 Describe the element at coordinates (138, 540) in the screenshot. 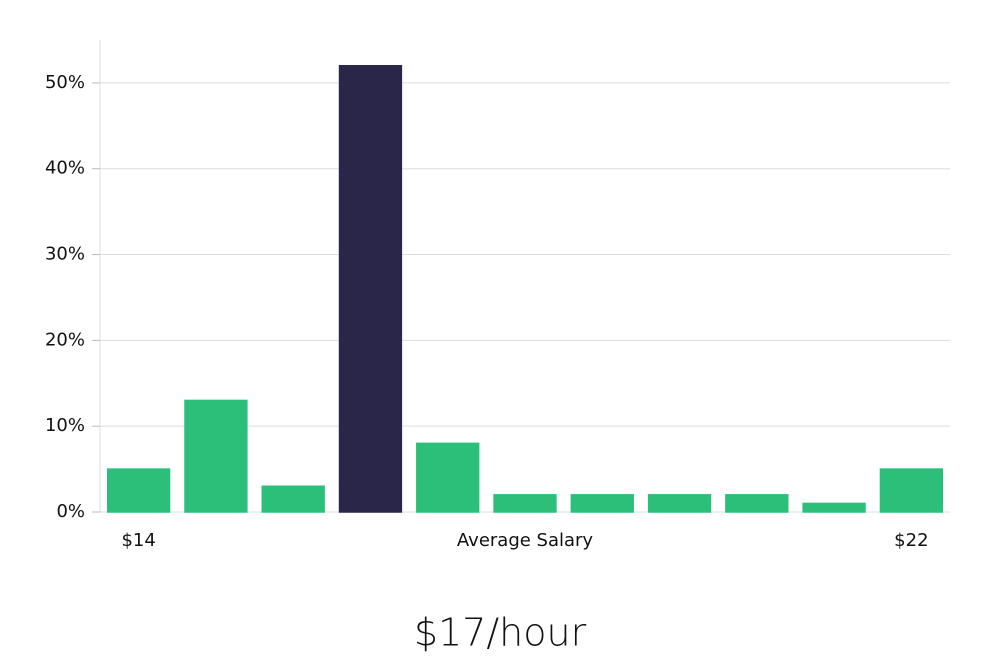

I see `x-tick-label: $14` at that location.